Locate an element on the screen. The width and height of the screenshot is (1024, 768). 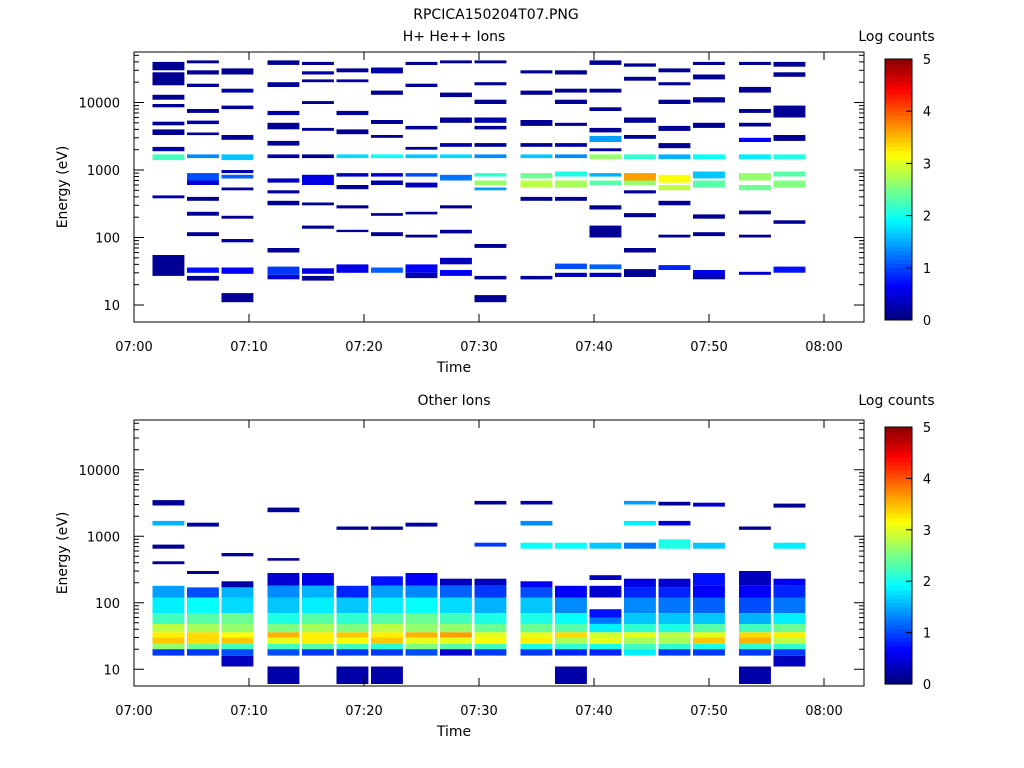
y-tick-label: 100 is located at coordinates (107, 239).